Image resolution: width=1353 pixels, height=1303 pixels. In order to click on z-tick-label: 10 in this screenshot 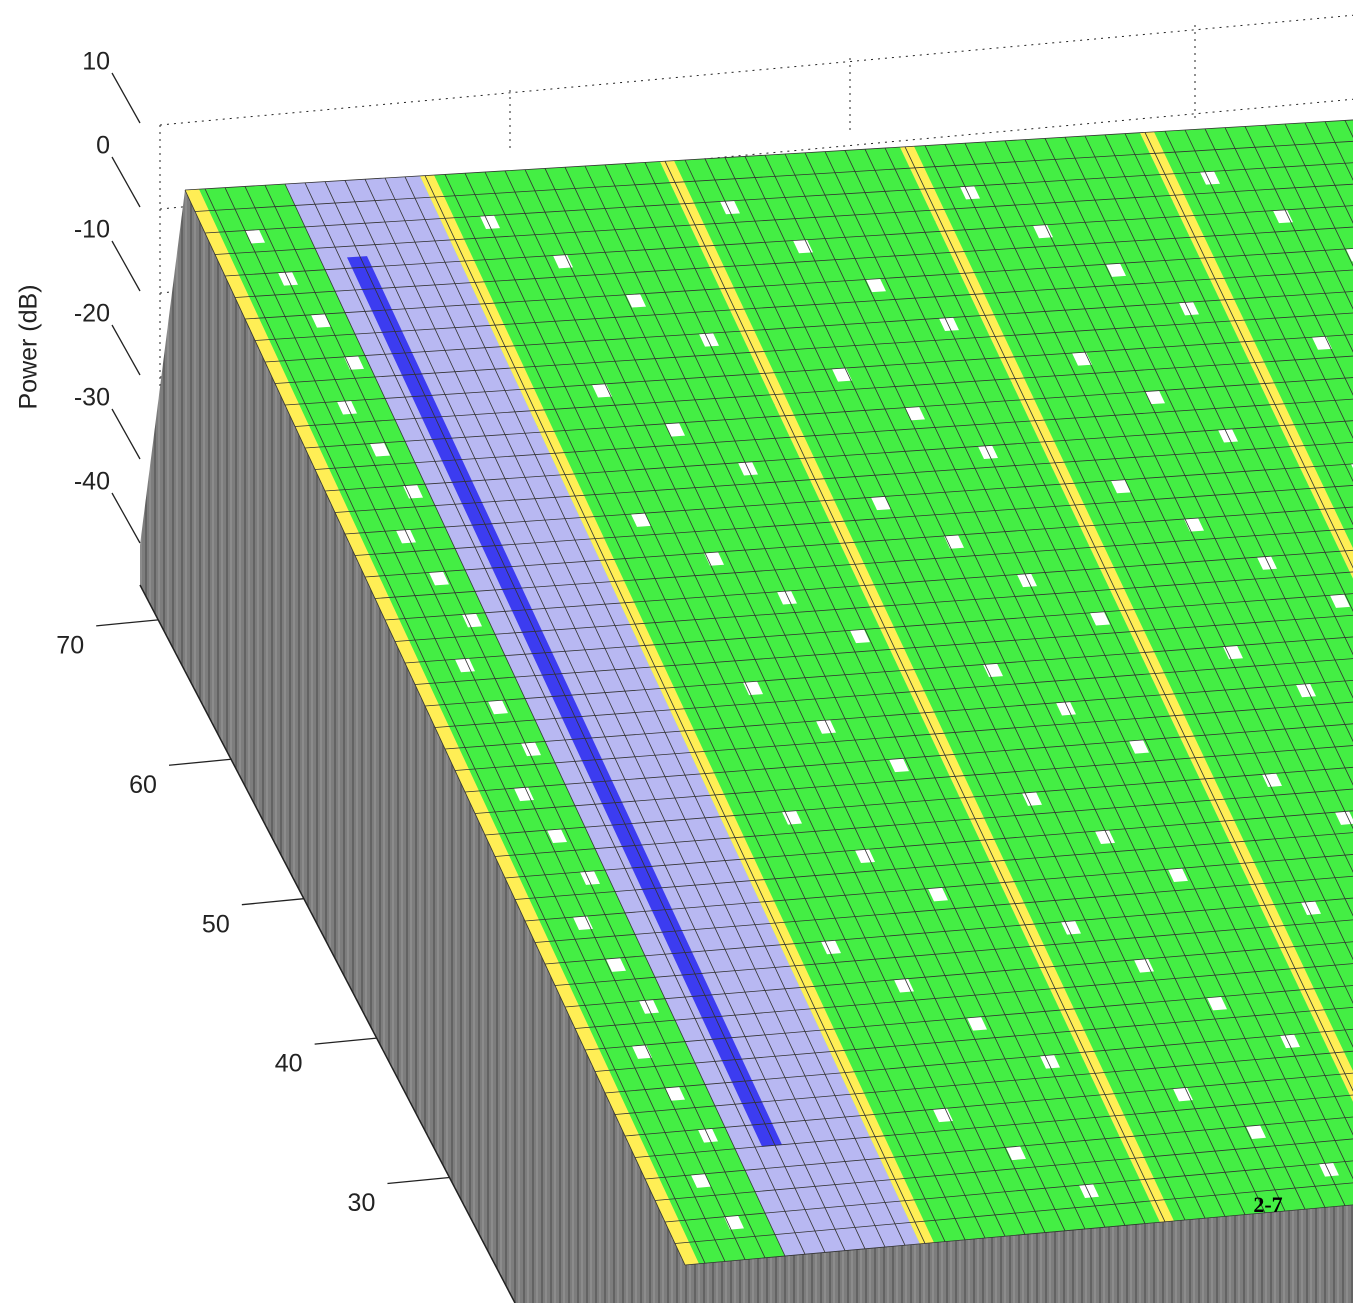, I will do `click(96, 62)`.